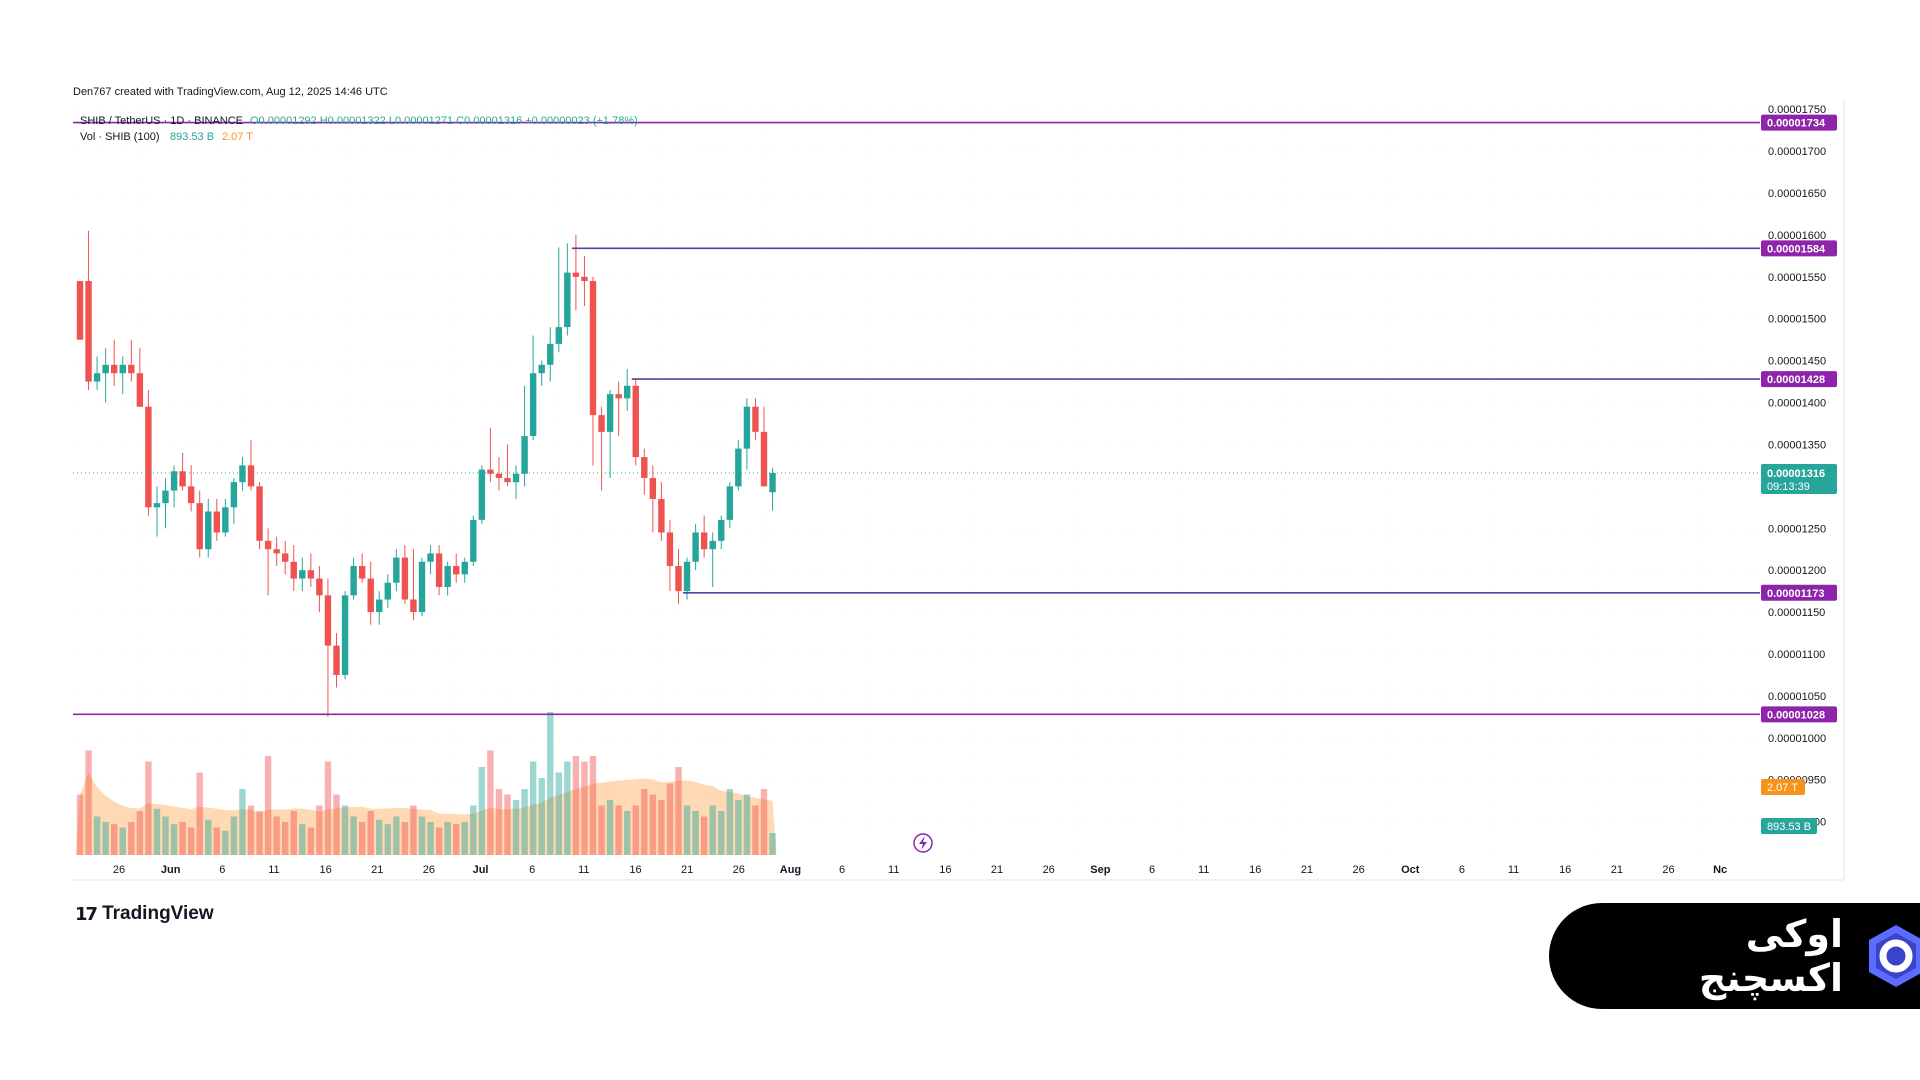  What do you see at coordinates (481, 870) in the screenshot?
I see `time-tick-label: Jul` at bounding box center [481, 870].